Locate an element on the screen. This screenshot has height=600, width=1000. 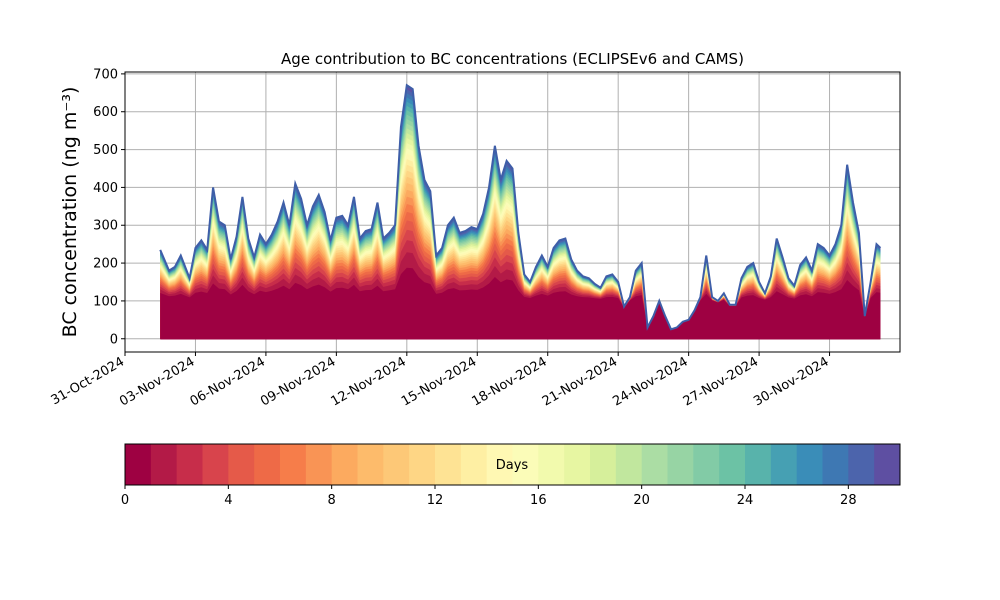
x-tick-label: 18-Nov-2024 is located at coordinates (509, 381).